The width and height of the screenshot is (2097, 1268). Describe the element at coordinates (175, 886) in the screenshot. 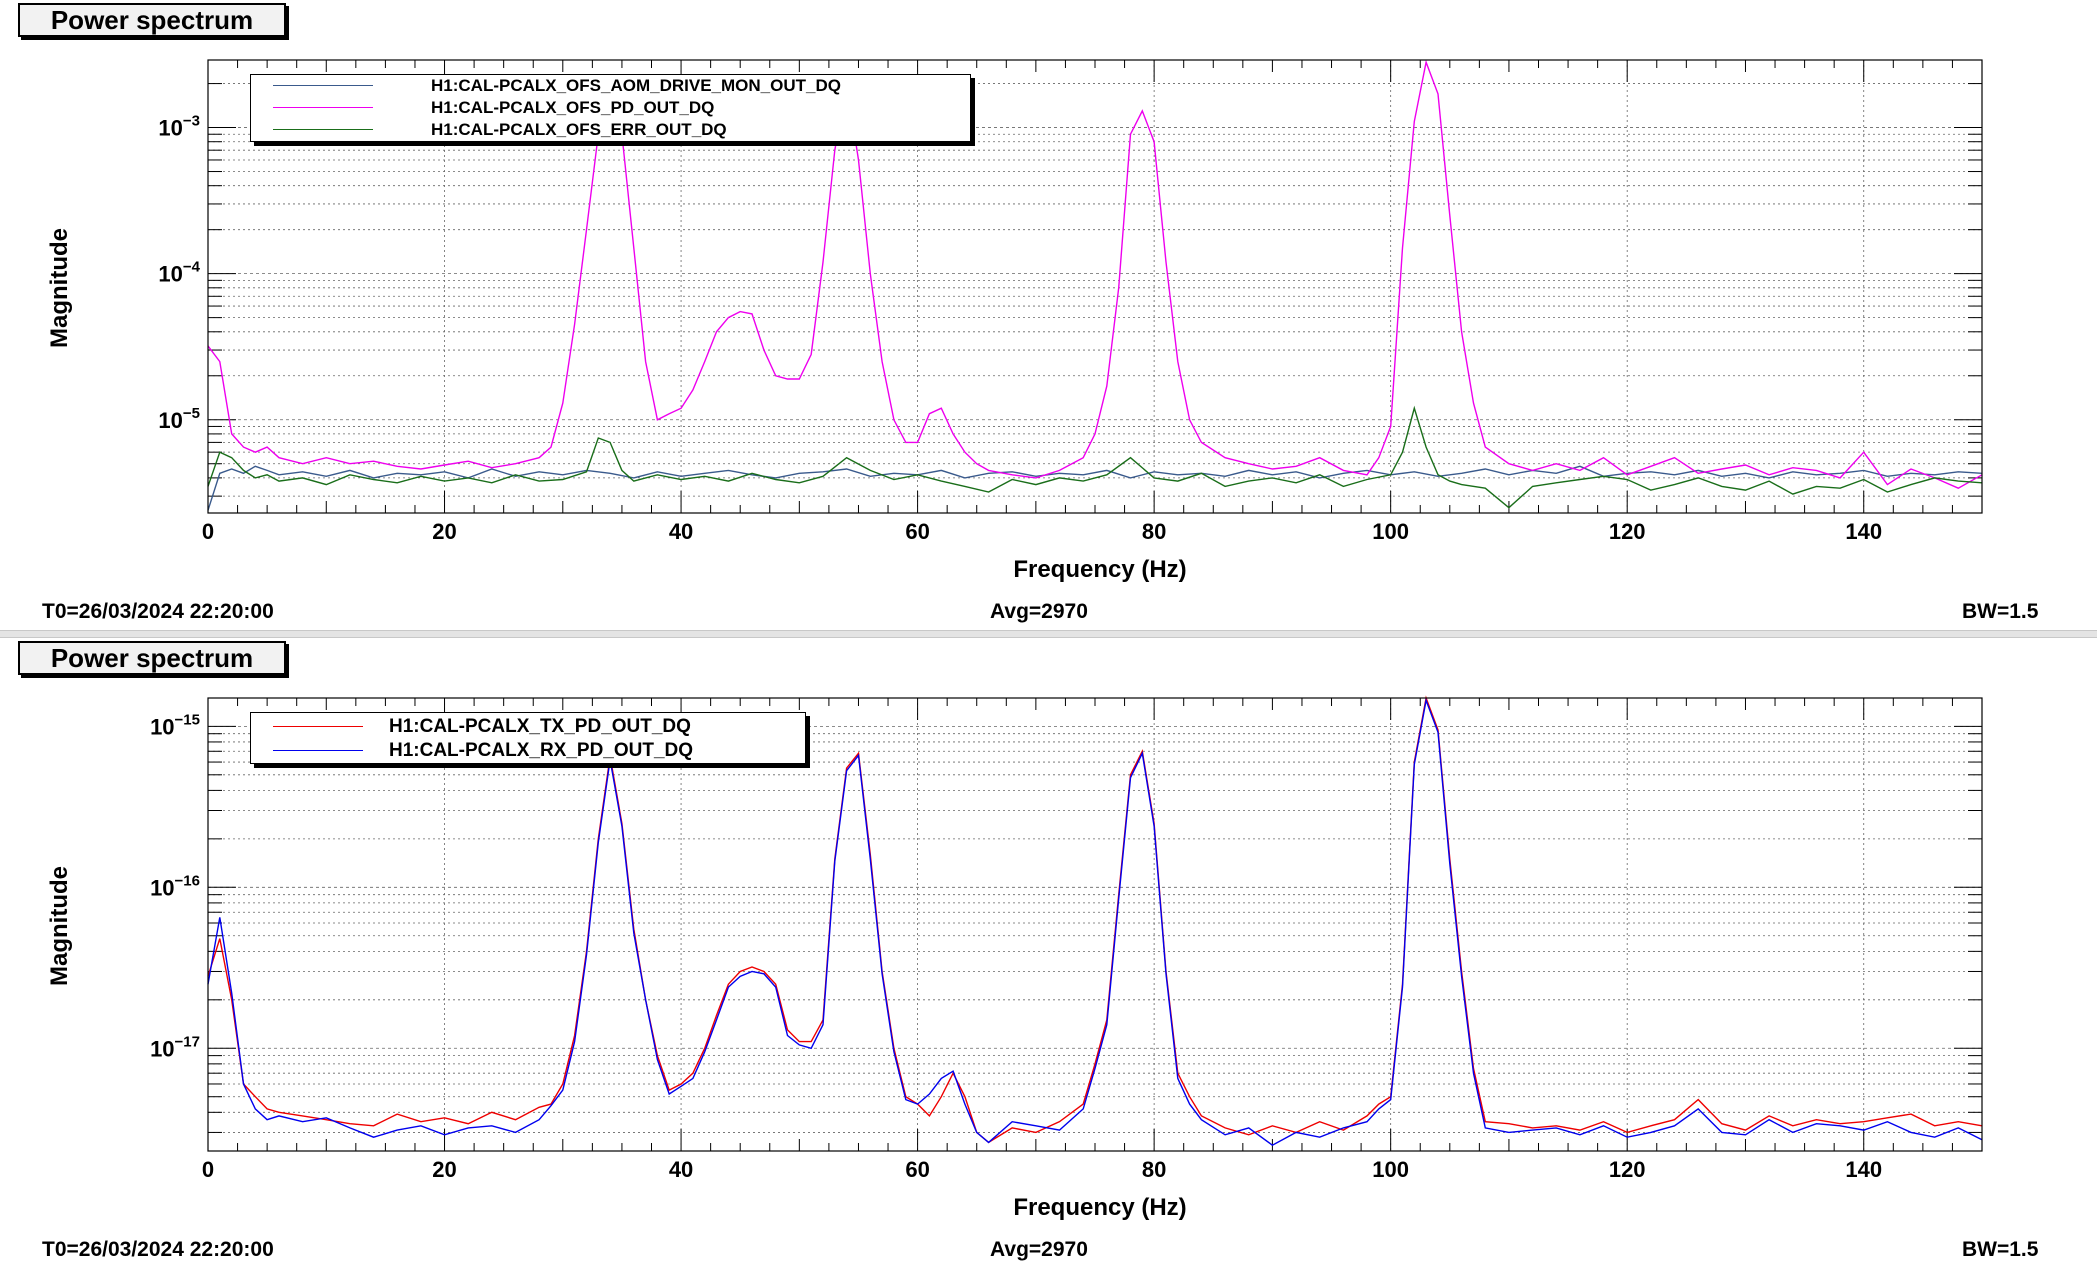

I see `y-tick-label: 10⁻¹⁶` at that location.